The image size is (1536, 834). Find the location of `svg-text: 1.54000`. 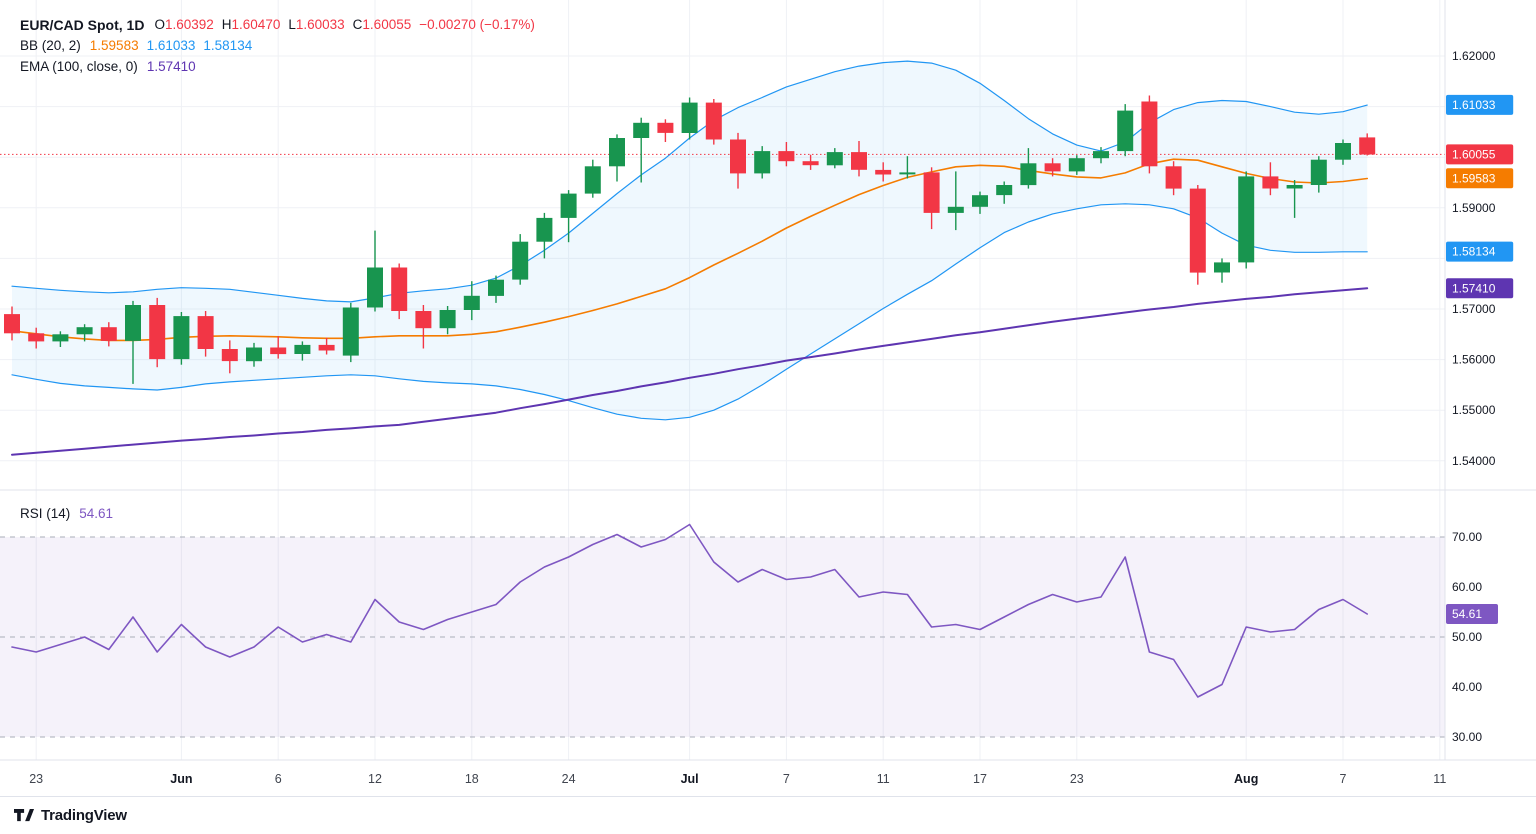

svg-text: 1.54000 is located at coordinates (1474, 461).